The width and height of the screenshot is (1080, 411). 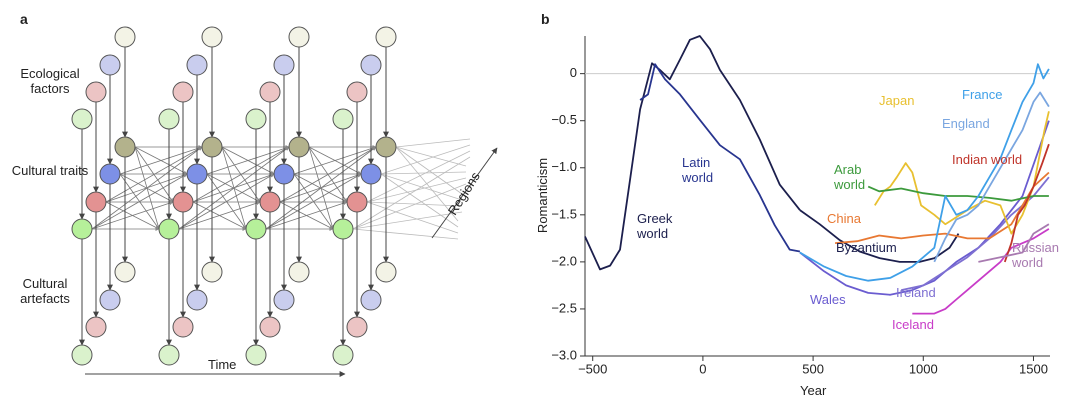 What do you see at coordinates (828, 299) in the screenshot?
I see `series-label: Wales` at bounding box center [828, 299].